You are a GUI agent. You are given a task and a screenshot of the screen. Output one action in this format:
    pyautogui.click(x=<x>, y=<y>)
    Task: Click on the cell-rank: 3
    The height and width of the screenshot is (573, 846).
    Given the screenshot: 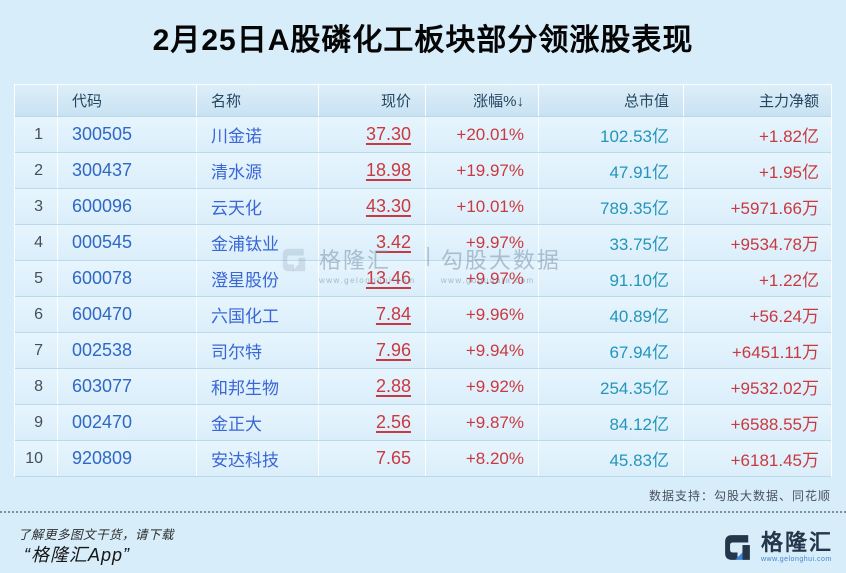 What is the action you would take?
    pyautogui.click(x=36, y=206)
    